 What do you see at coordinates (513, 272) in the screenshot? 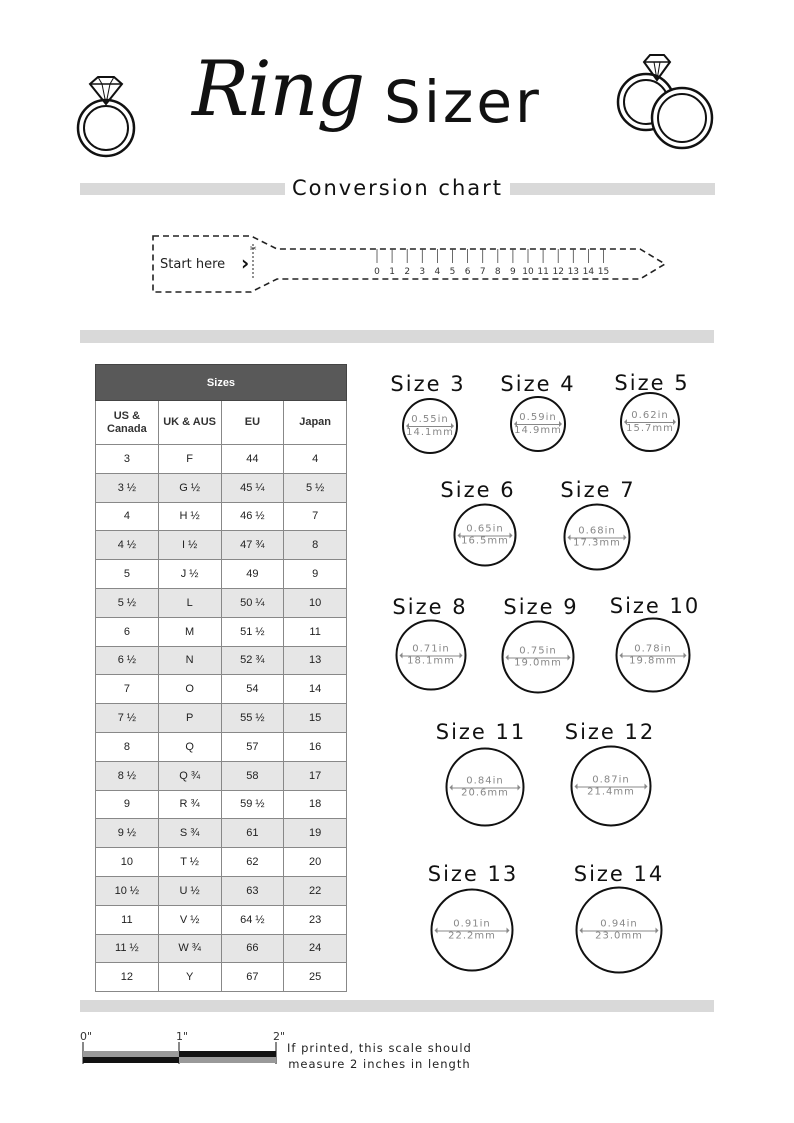
I see `ruler-tick-label: 9` at bounding box center [513, 272].